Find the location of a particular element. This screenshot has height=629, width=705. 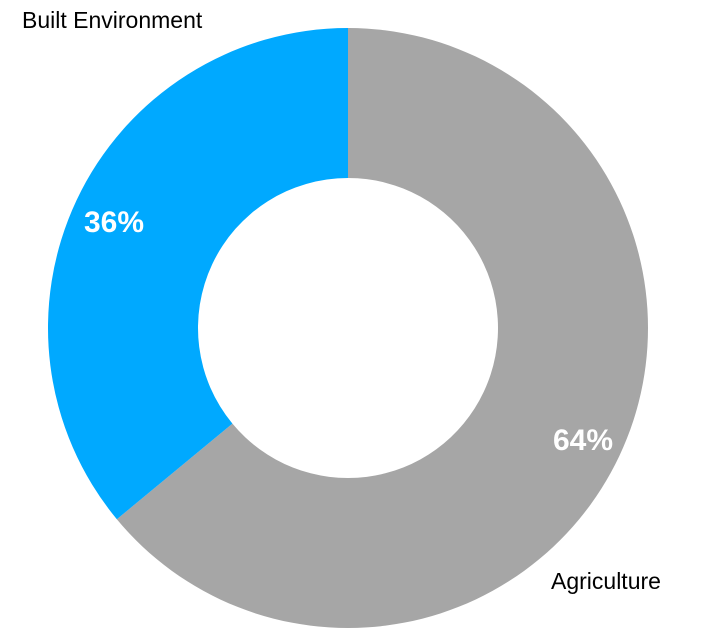

slice-value-label-agriculture: 64% is located at coordinates (583, 440).